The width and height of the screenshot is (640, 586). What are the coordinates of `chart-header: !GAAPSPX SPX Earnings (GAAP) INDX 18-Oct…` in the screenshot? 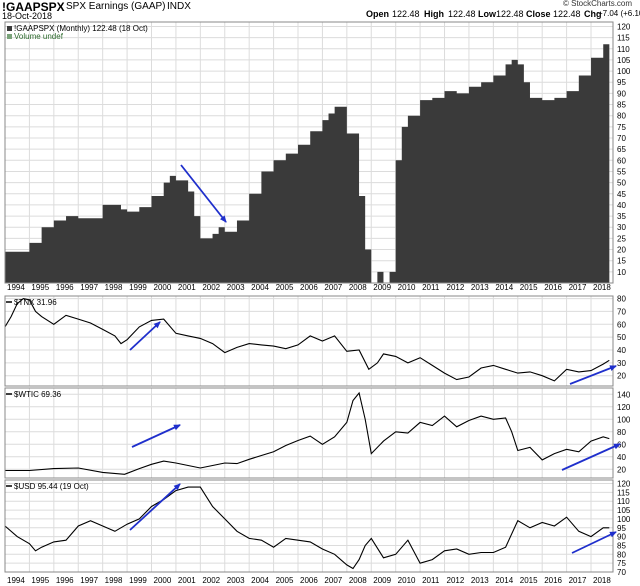 It's located at (320, 11).